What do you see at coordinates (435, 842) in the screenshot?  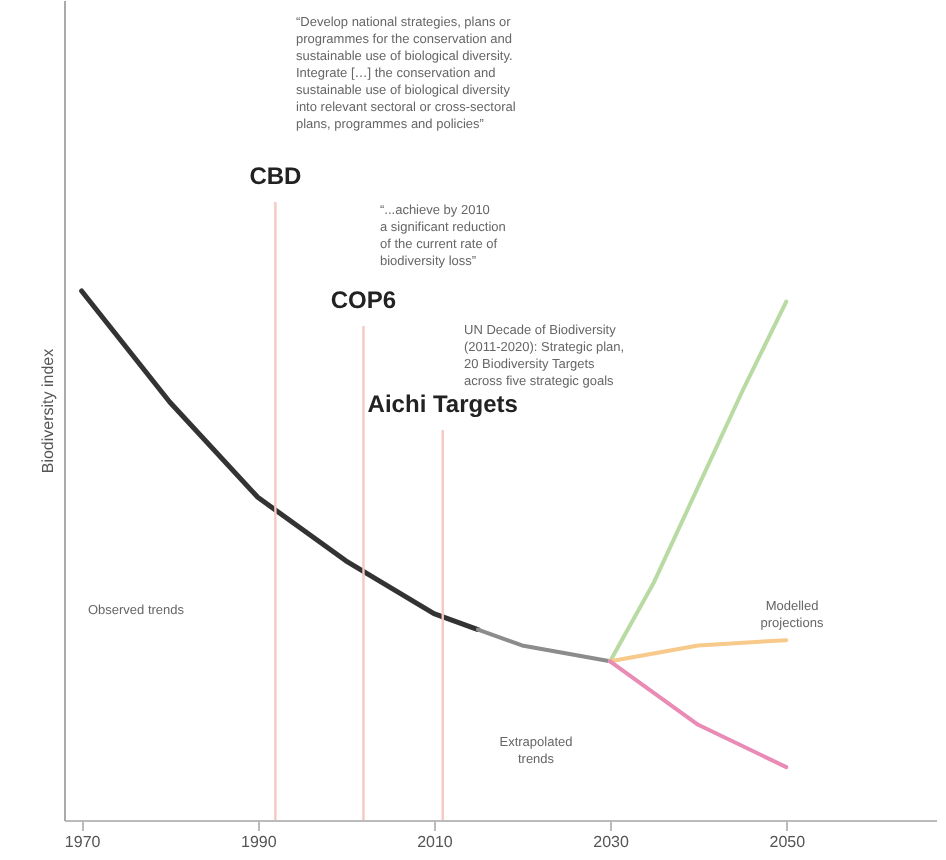 I see `x-tick-label: 2010` at bounding box center [435, 842].